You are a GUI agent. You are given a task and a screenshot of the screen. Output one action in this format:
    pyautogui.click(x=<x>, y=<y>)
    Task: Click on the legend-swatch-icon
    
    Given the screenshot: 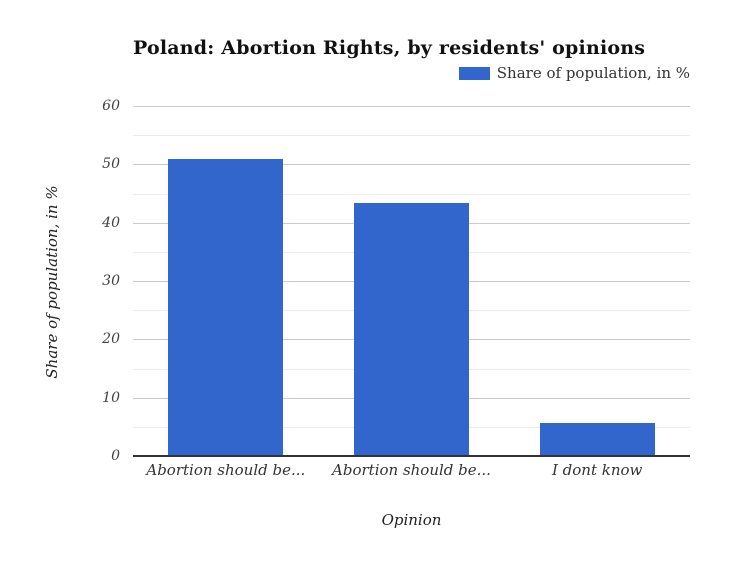 What is the action you would take?
    pyautogui.click(x=474, y=73)
    